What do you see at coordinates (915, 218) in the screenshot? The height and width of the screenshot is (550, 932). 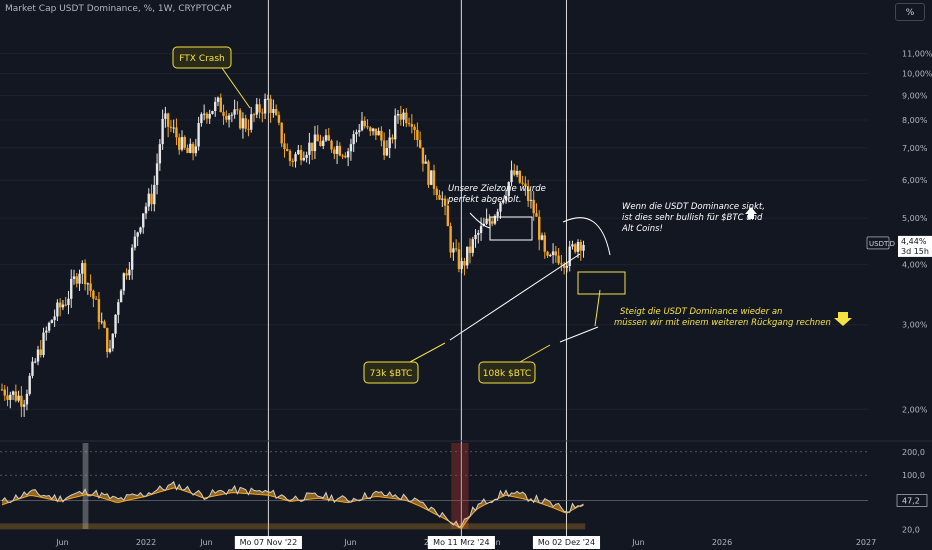 I see `y-tick-label: 5,00%` at bounding box center [915, 218].